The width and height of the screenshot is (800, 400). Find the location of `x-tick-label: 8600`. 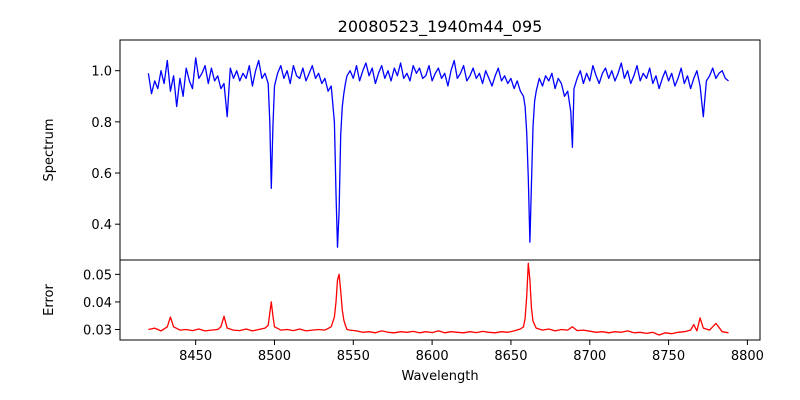

x-tick-label: 8600 is located at coordinates (432, 356).